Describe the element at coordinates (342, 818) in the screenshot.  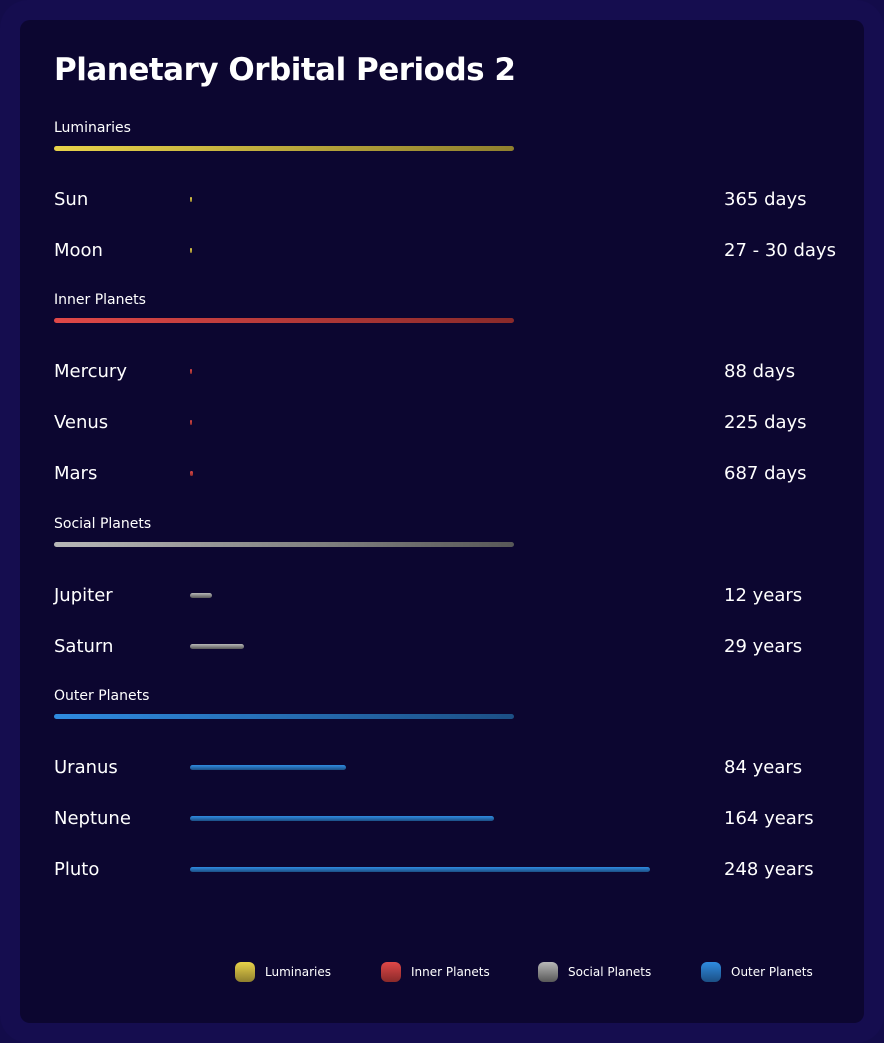
I see `bar-neptune` at that location.